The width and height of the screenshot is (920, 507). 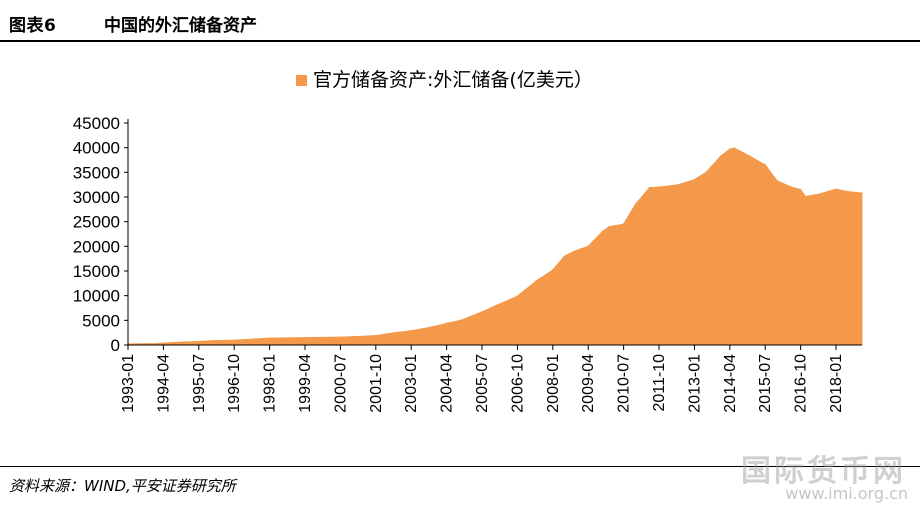 I want to click on watermark-text: 国际货币网, so click(x=823, y=471).